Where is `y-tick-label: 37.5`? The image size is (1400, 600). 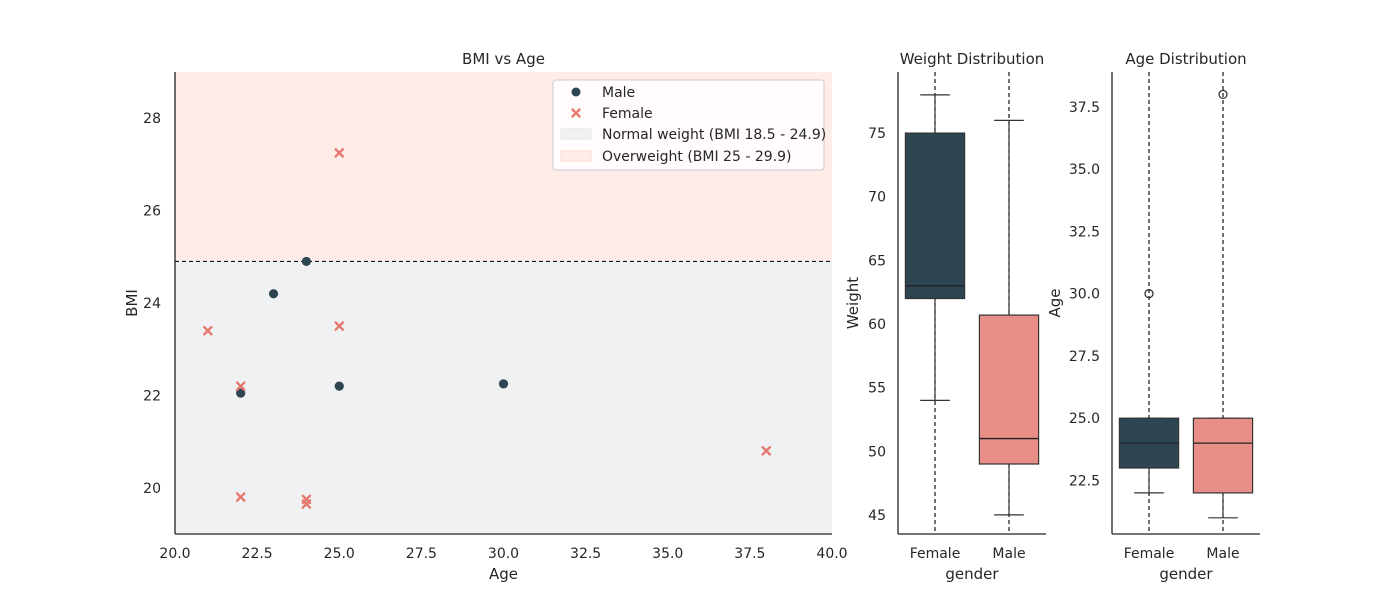
y-tick-label: 37.5 is located at coordinates (1084, 108).